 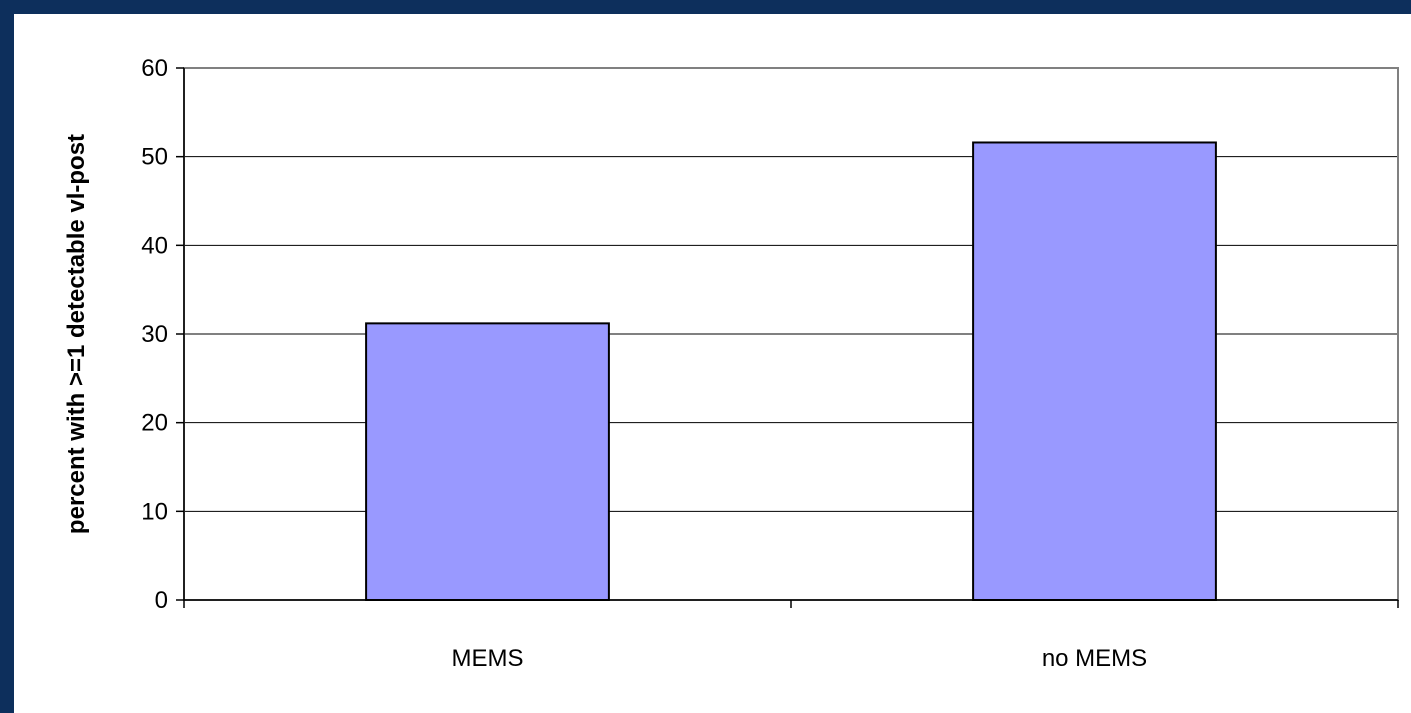 What do you see at coordinates (154, 157) in the screenshot?
I see `y-tick-label-50: 50` at bounding box center [154, 157].